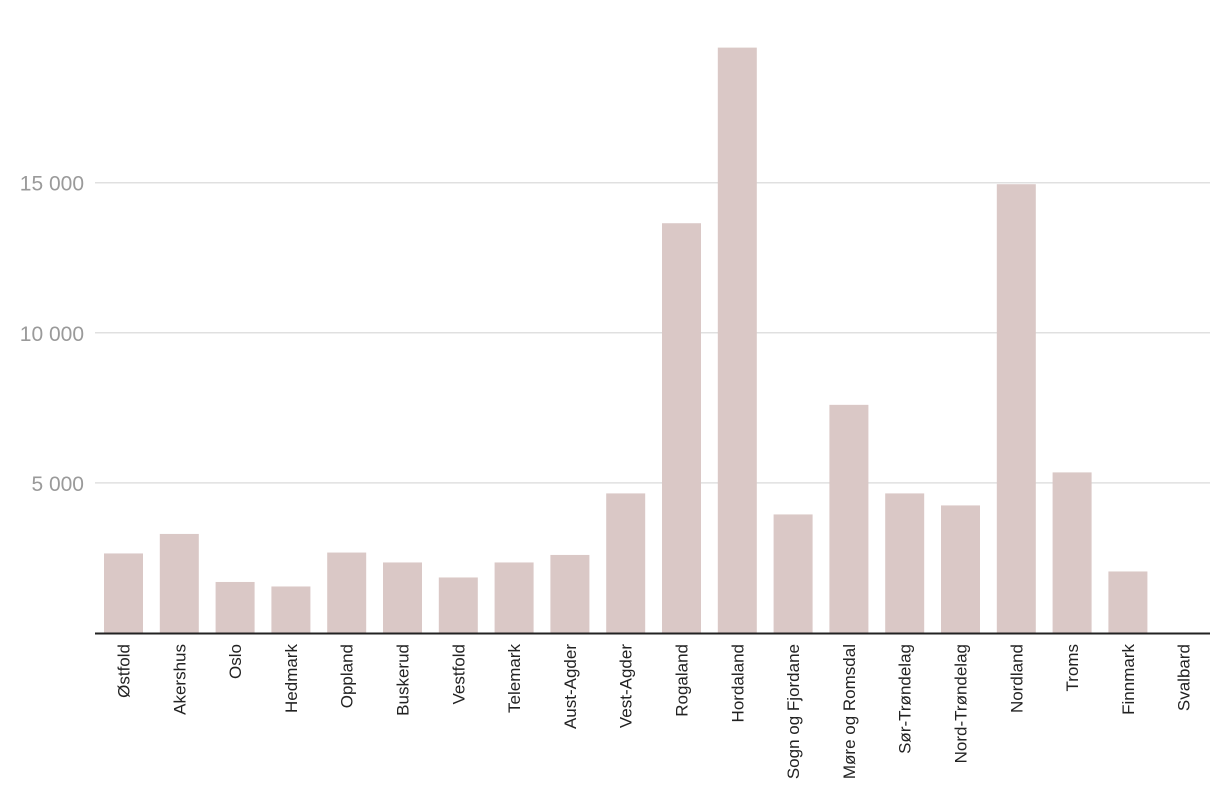  What do you see at coordinates (514, 678) in the screenshot?
I see `x-tick-label: Telemark` at bounding box center [514, 678].